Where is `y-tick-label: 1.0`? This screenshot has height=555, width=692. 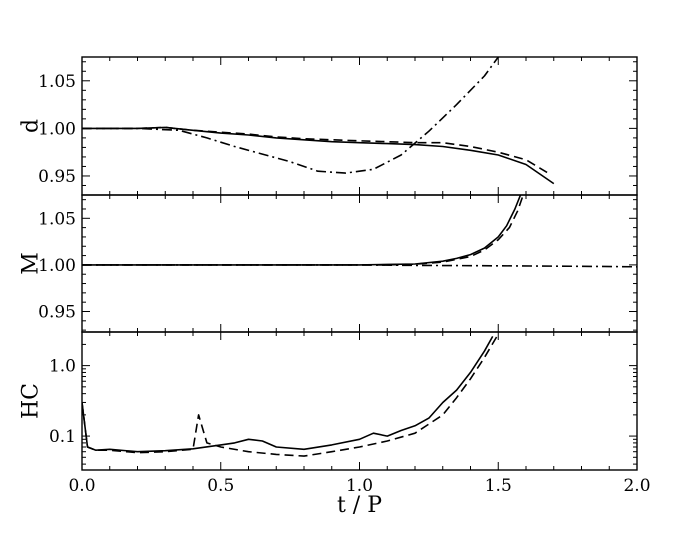
y-tick-label: 1.0 is located at coordinates (62, 367).